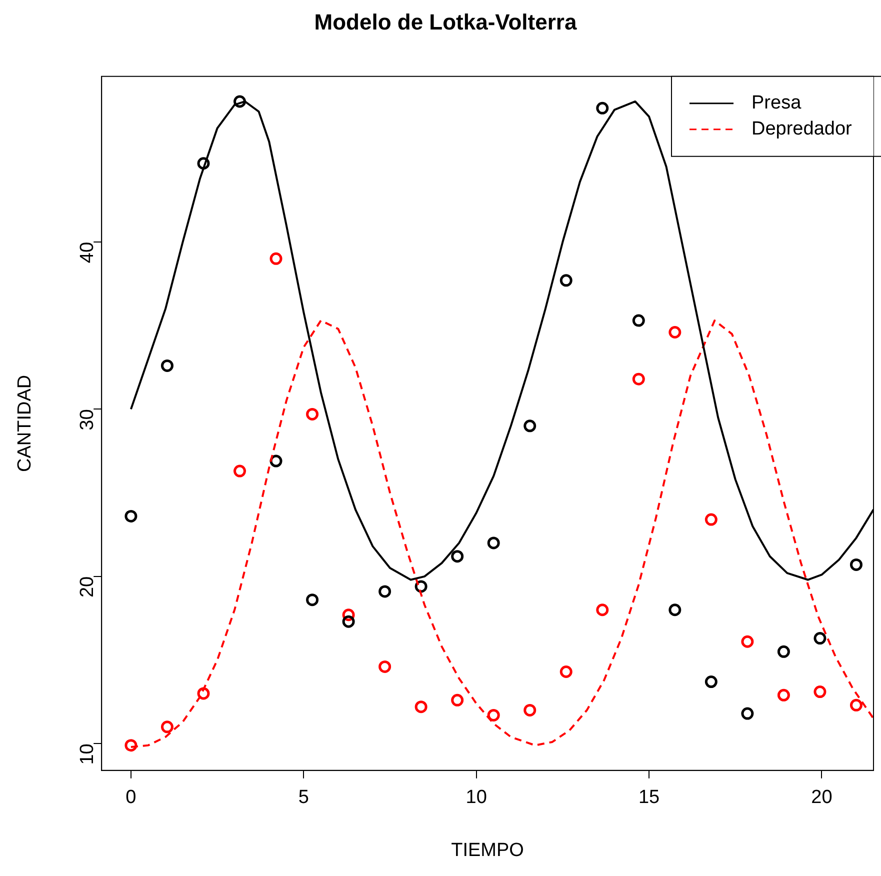  I want to click on y-tick-label: 40, so click(87, 253).